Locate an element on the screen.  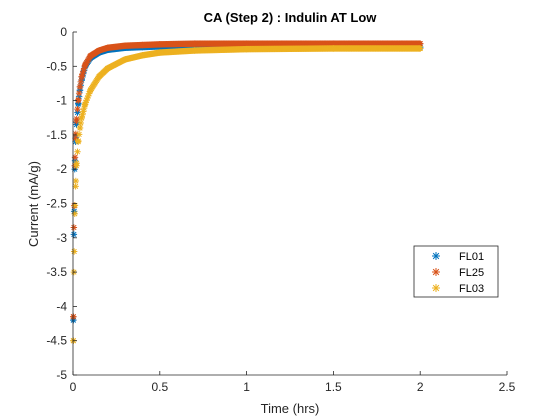
x-tick-label: 2.5 is located at coordinates (507, 387).